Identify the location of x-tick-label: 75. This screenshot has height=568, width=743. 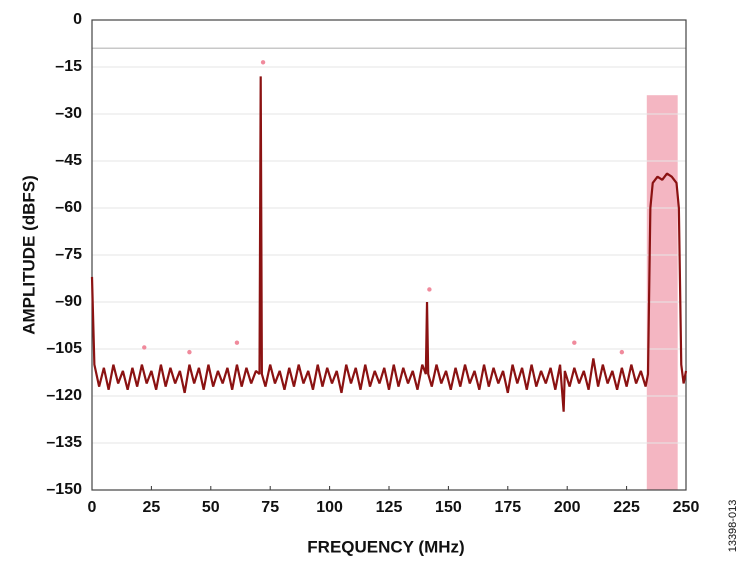
(270, 507).